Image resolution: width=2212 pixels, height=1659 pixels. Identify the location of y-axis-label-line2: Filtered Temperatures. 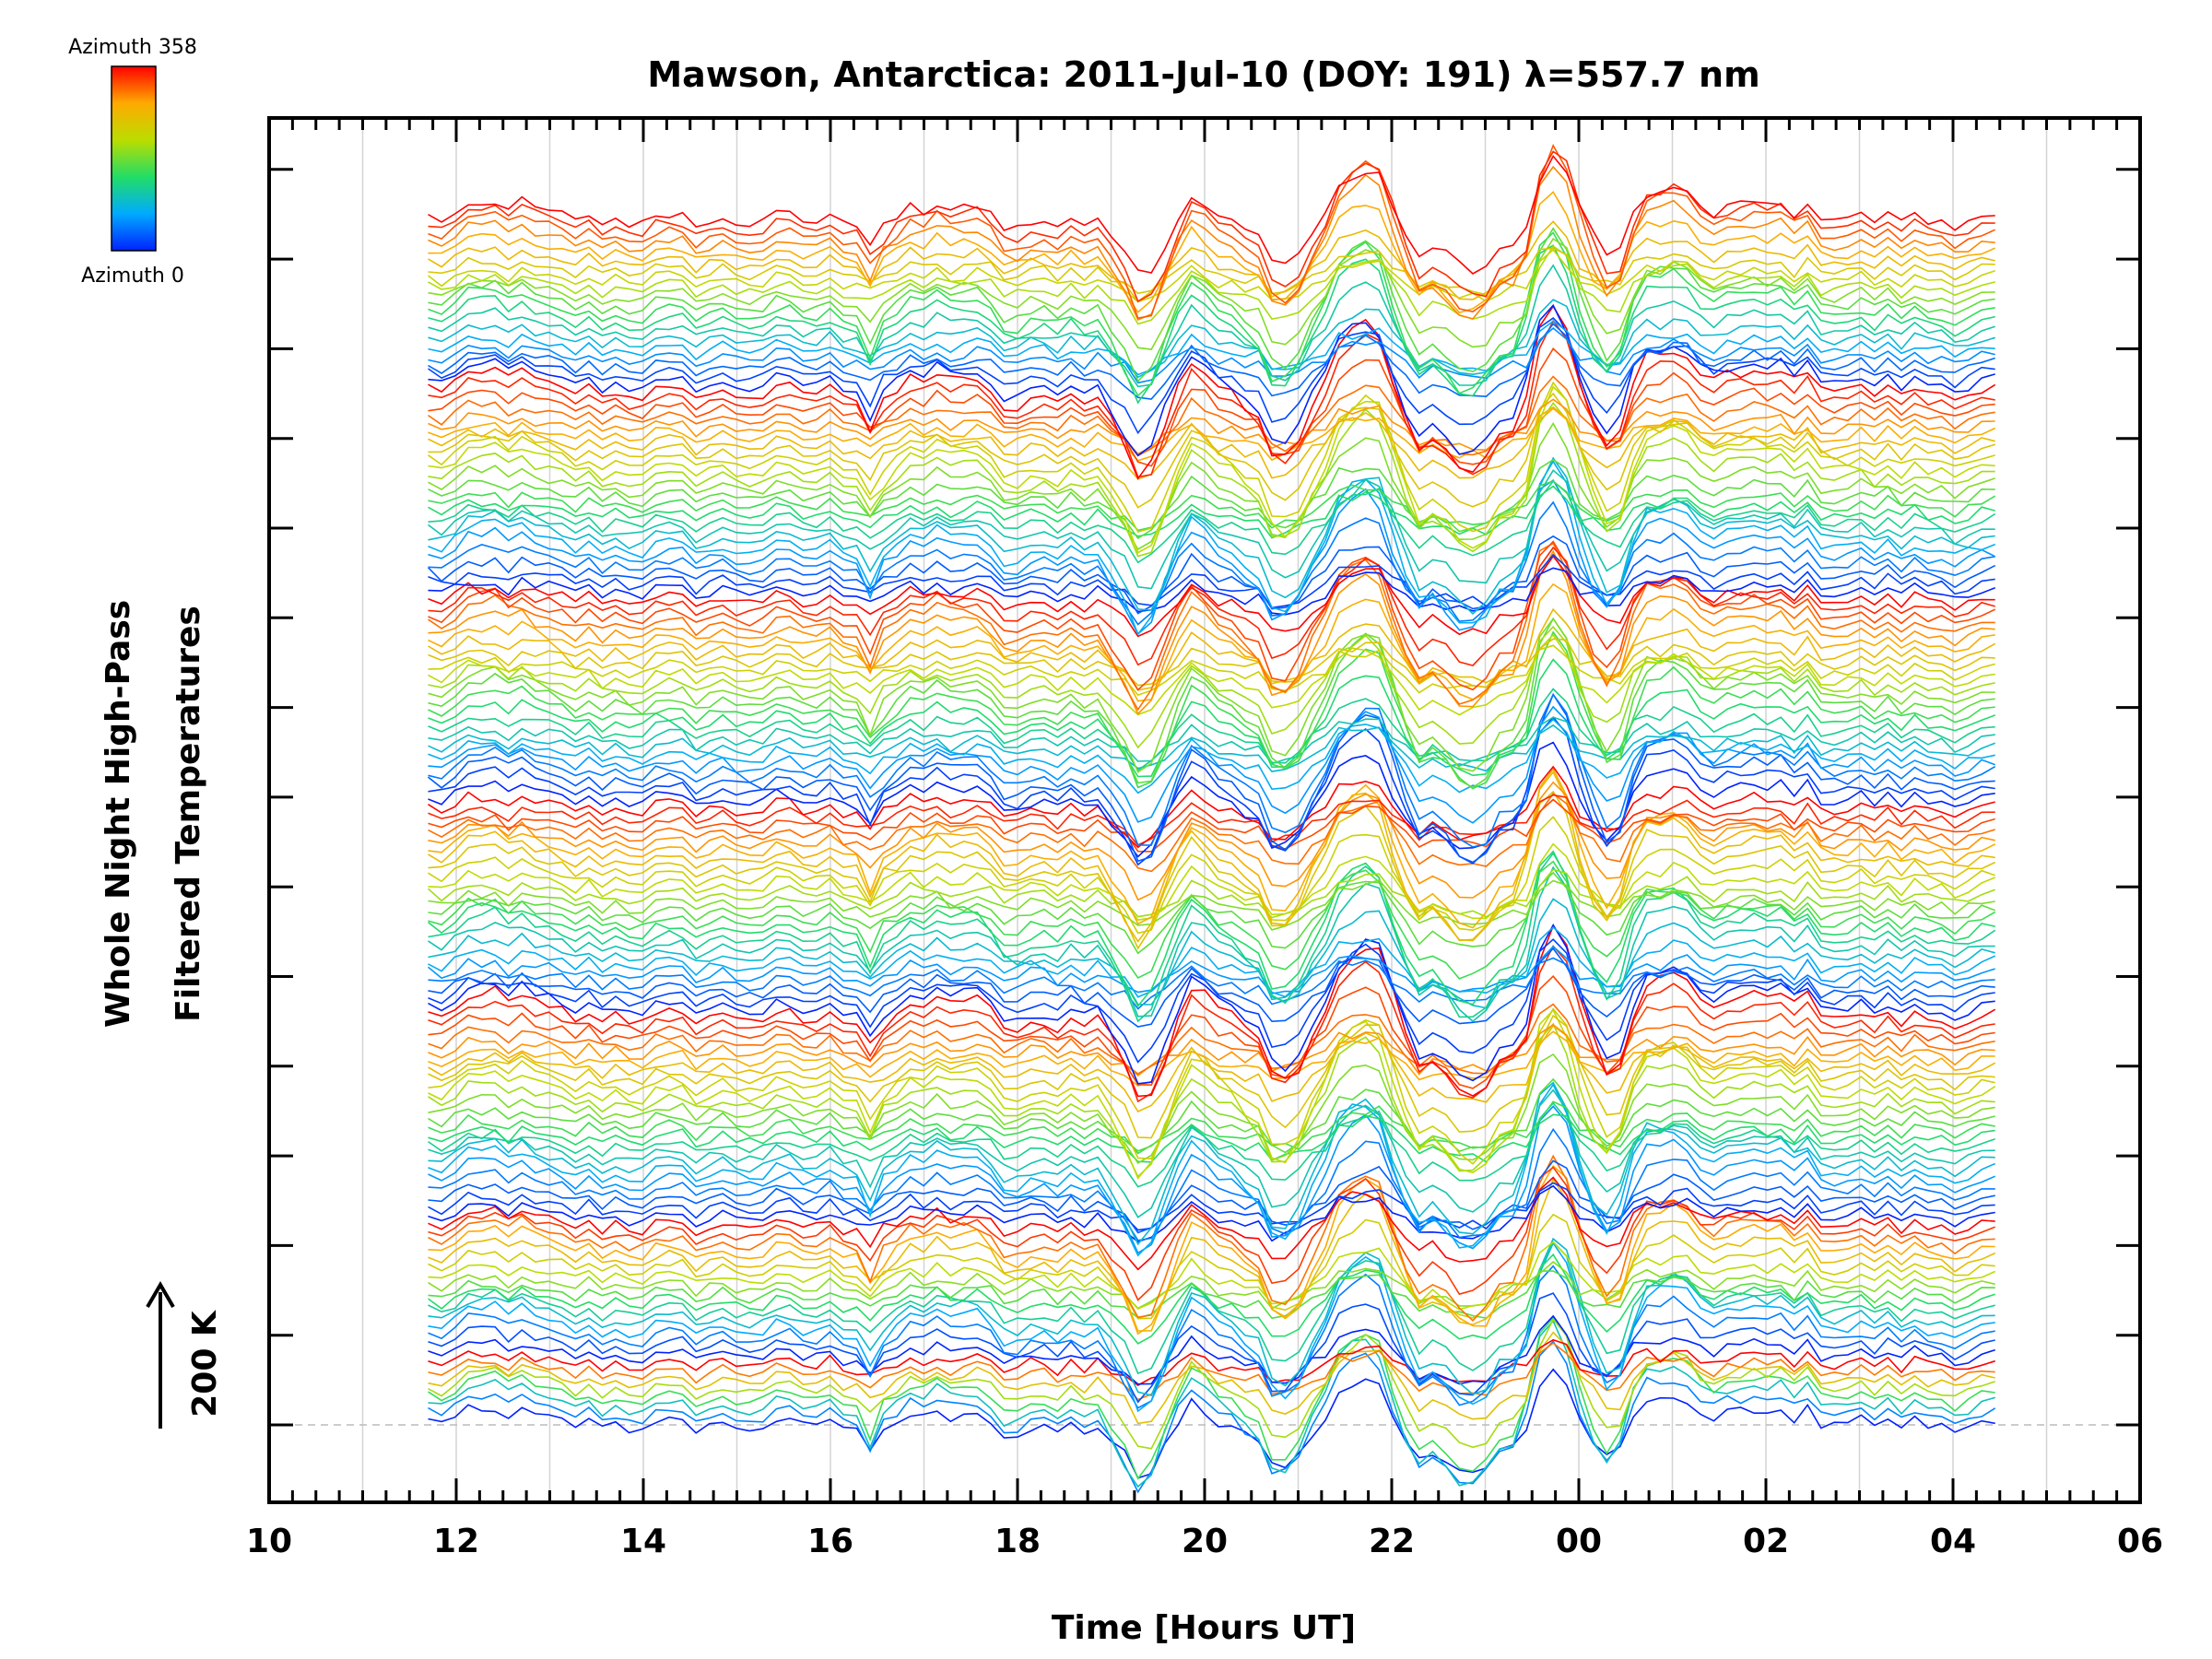
(188, 814).